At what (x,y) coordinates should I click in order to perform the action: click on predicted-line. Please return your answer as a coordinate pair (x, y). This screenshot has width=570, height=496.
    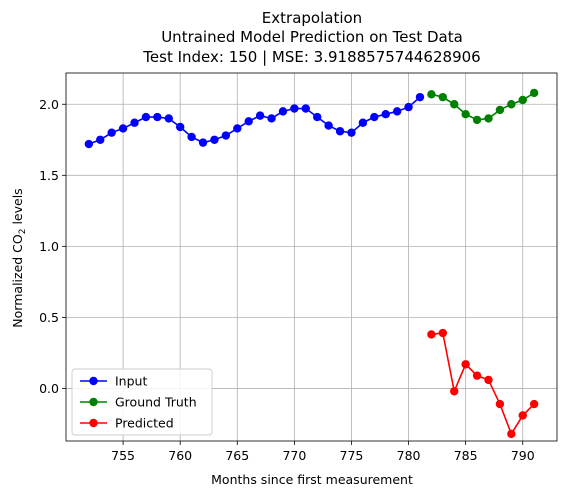
    Looking at the image, I should click on (483, 384).